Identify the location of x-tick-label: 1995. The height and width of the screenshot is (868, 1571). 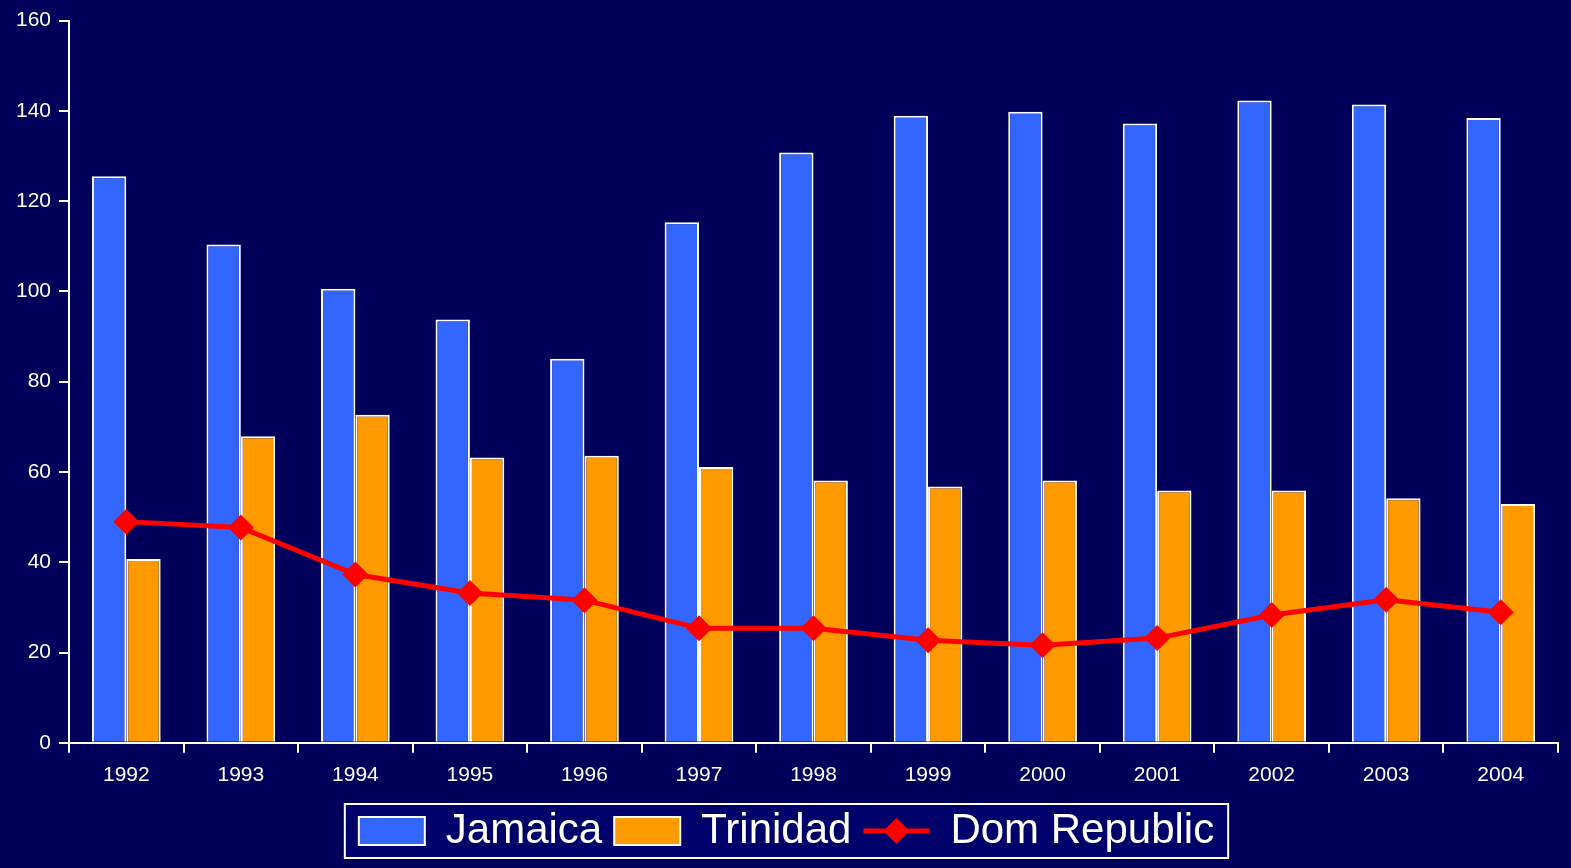
(470, 774).